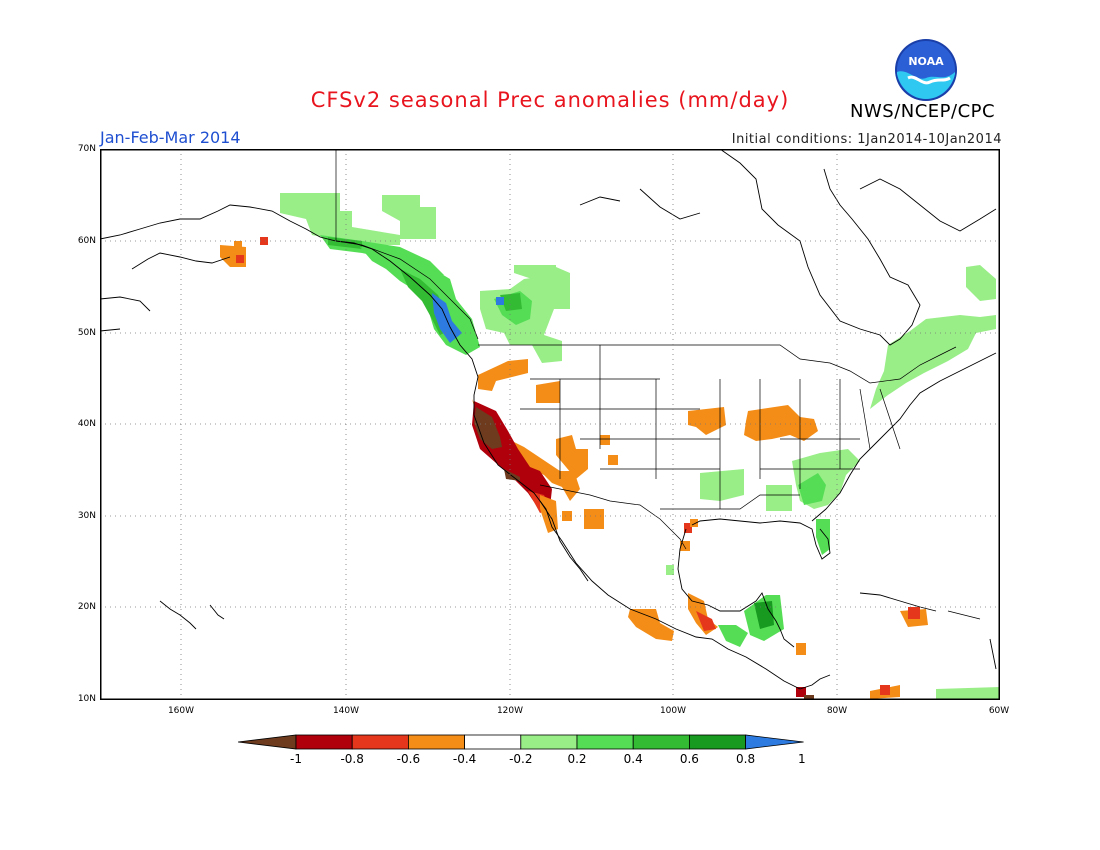  I want to click on colorbar-tick-label: -0.8, so click(352, 759).